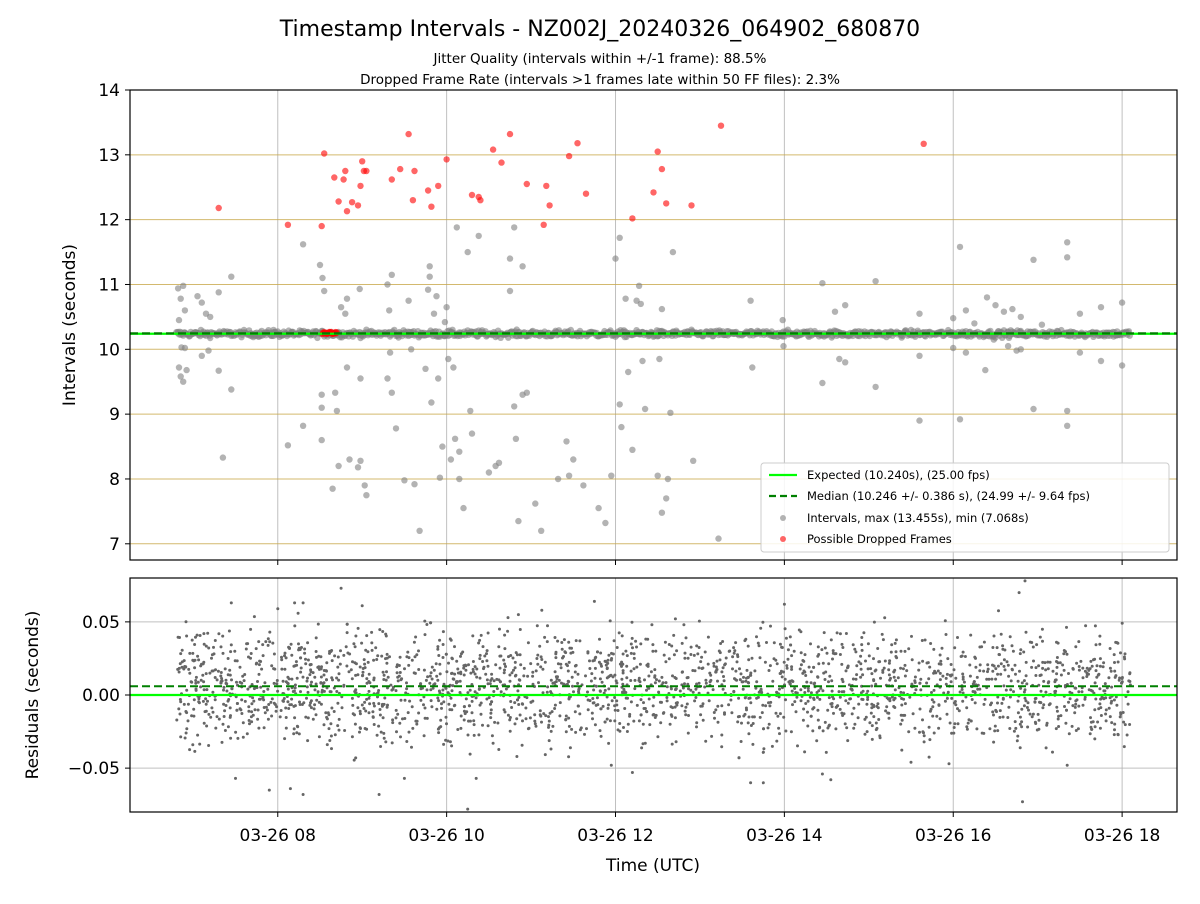 The image size is (1200, 904). Describe the element at coordinates (278, 836) in the screenshot. I see `x-tick-label: 03-26 08` at that location.